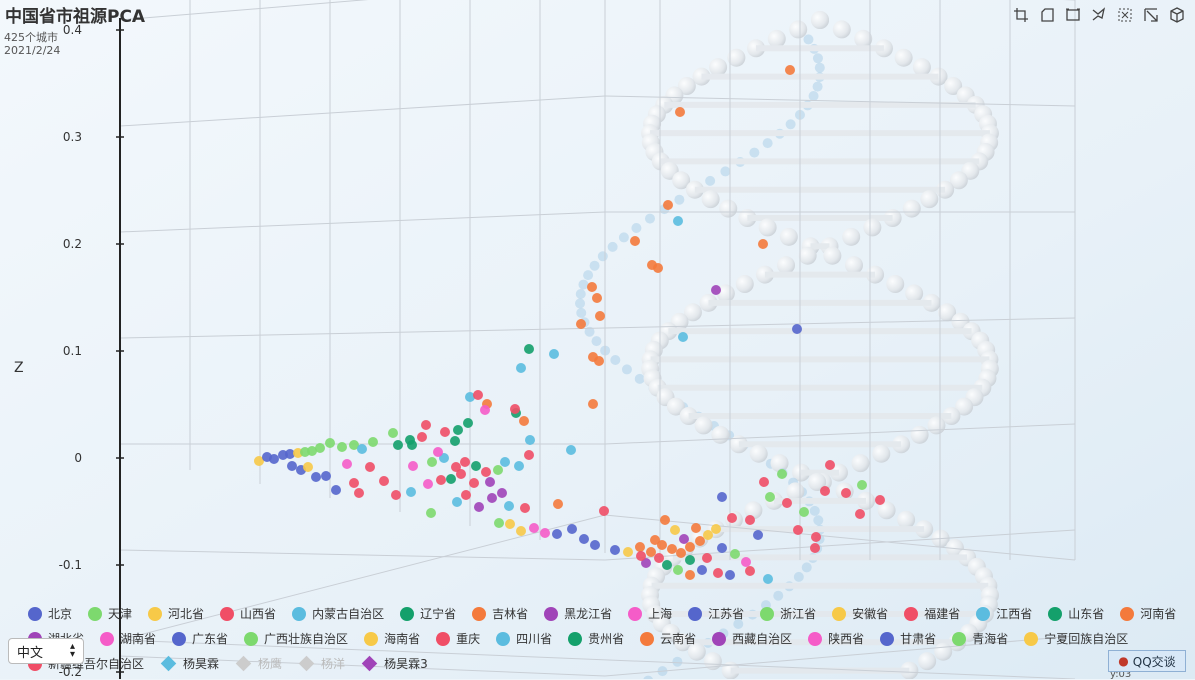 The width and height of the screenshot is (1195, 680). What do you see at coordinates (70, 565) in the screenshot?
I see `z-tick-label: -0.1` at bounding box center [70, 565].